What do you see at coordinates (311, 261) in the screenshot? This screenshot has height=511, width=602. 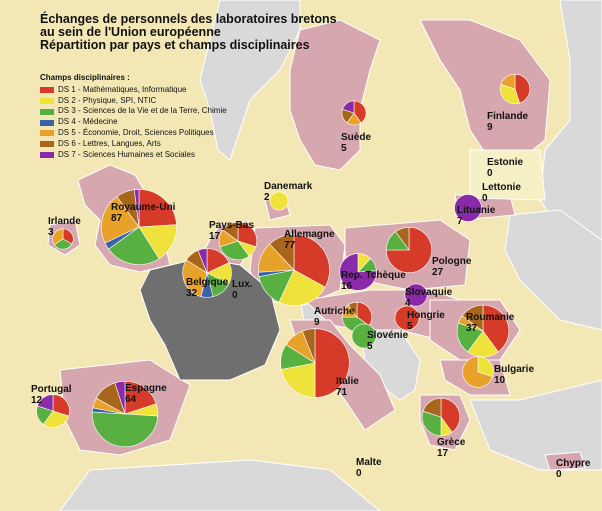 I see `pie-slice-allemagne-ds1` at bounding box center [311, 261].